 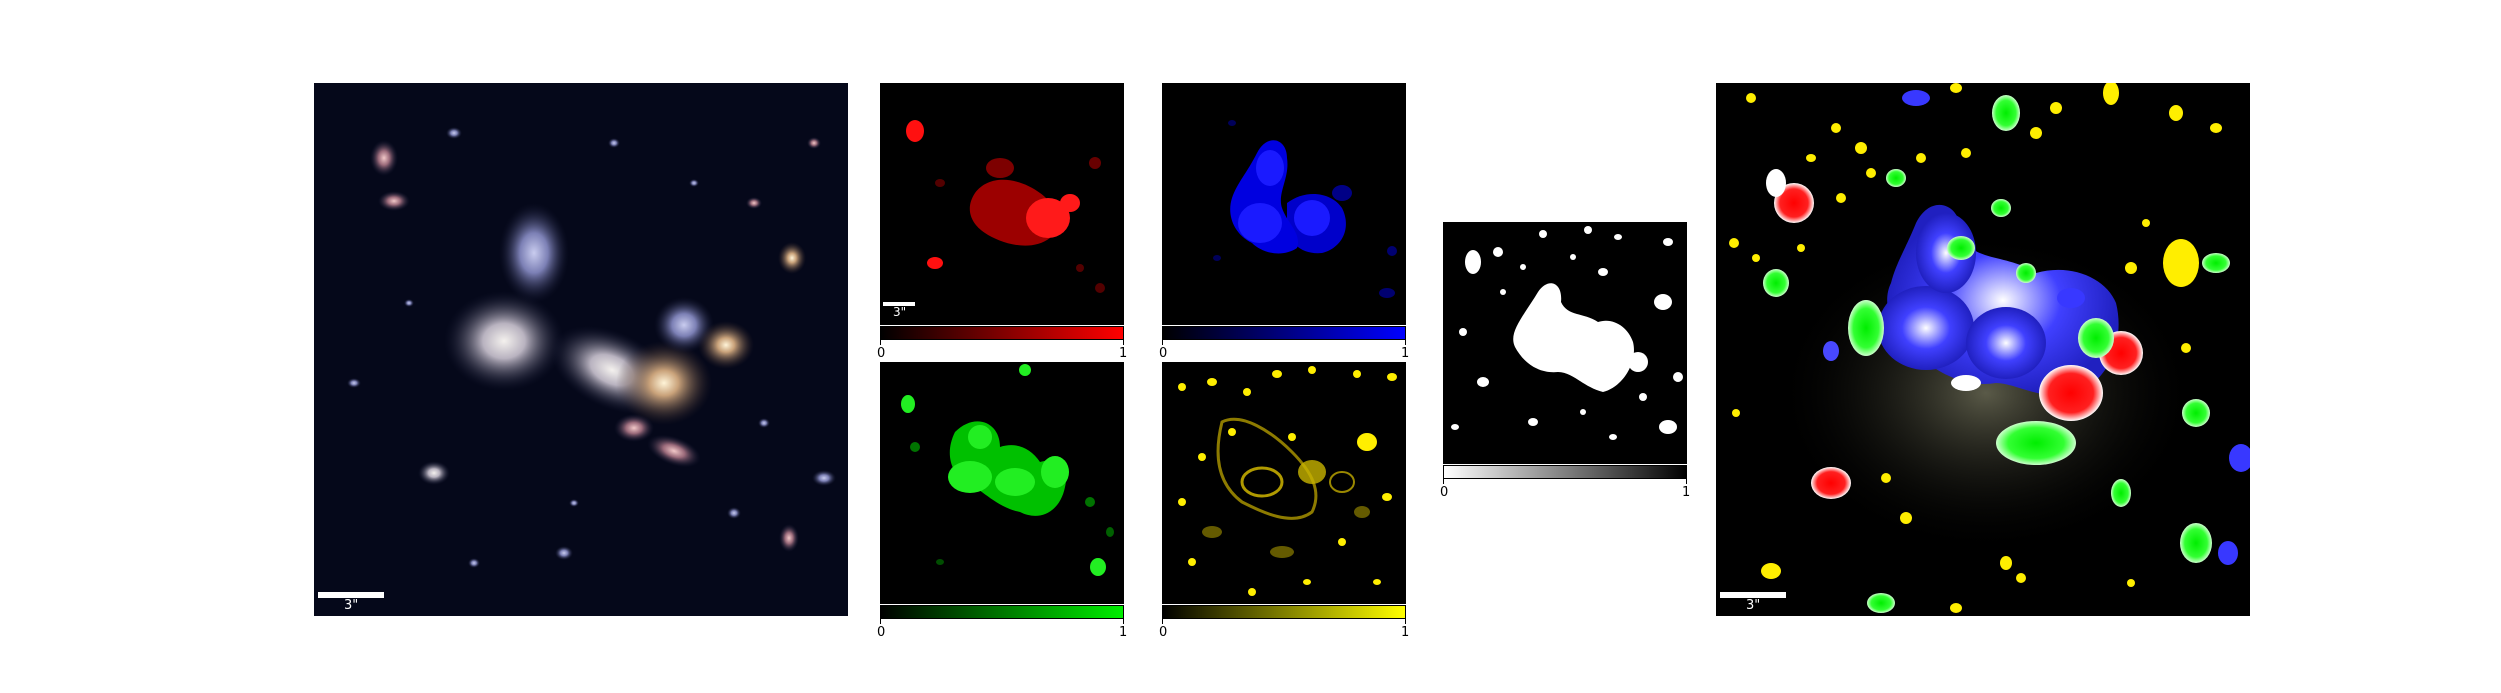 What do you see at coordinates (1686, 492) in the screenshot?
I see `gray-colorbar-max: 1` at bounding box center [1686, 492].